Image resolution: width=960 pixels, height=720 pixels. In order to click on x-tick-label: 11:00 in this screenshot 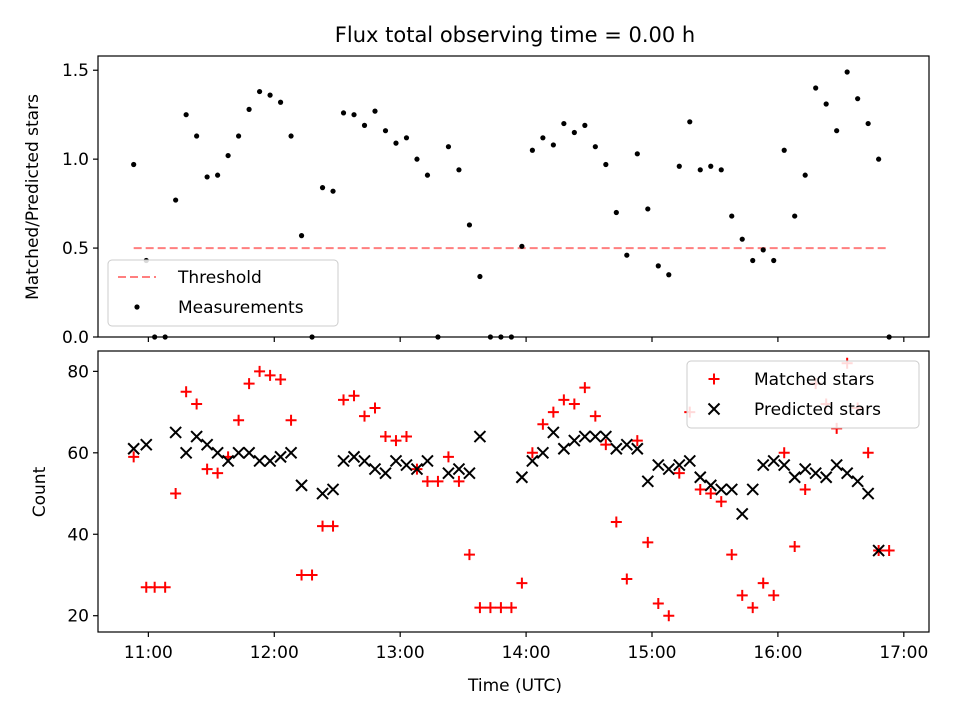, I will do `click(148, 653)`.